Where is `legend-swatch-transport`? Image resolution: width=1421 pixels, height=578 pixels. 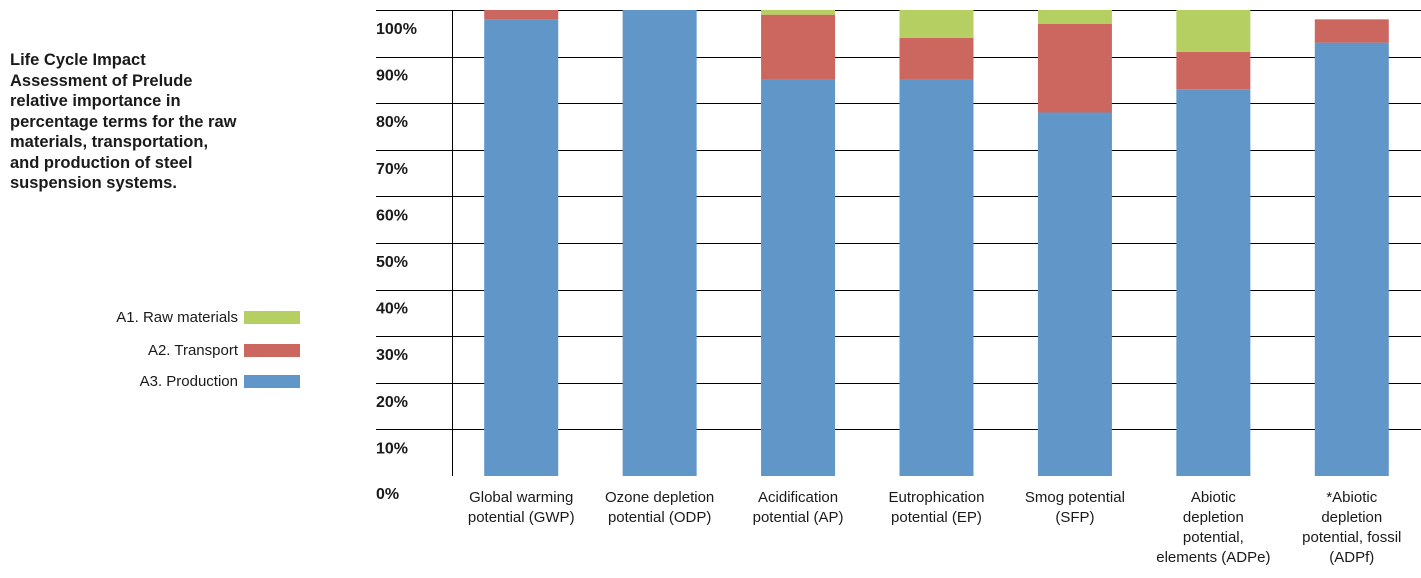 legend-swatch-transport is located at coordinates (272, 350).